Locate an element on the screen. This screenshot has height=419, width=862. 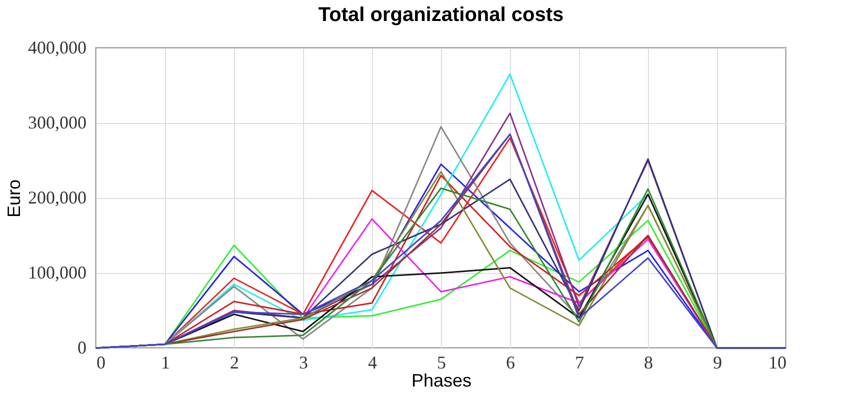
x-tick-label: 8 is located at coordinates (648, 362).